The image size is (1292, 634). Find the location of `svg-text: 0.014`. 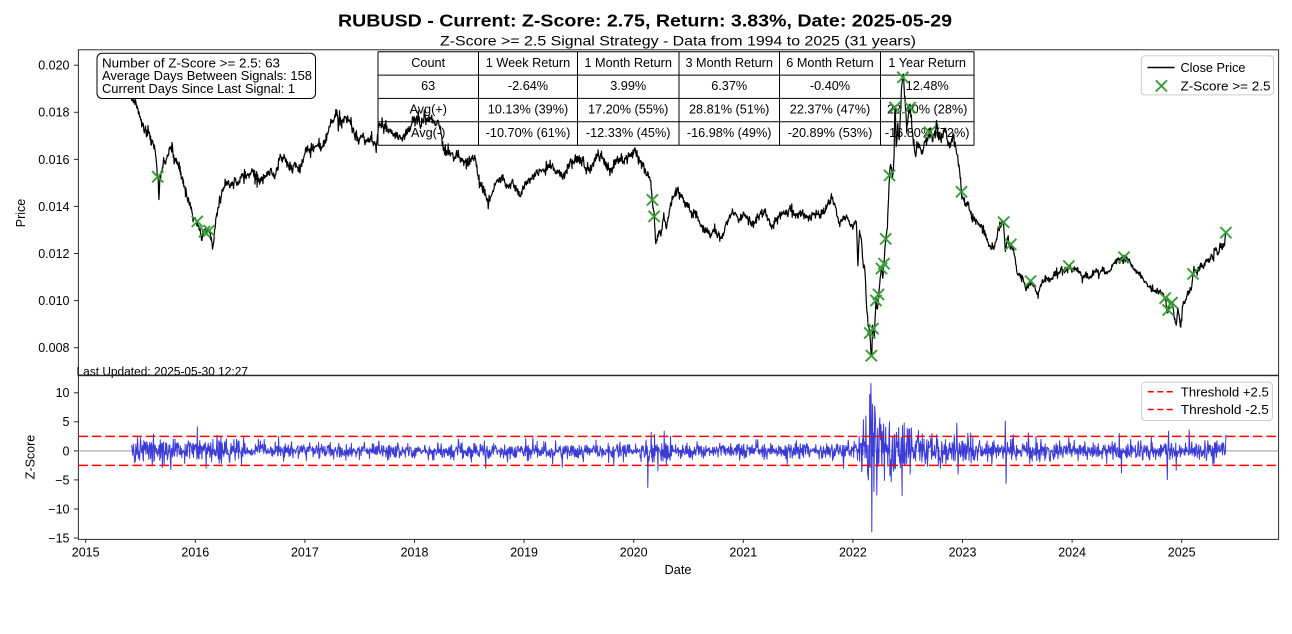

svg-text: 0.014 is located at coordinates (53, 207).